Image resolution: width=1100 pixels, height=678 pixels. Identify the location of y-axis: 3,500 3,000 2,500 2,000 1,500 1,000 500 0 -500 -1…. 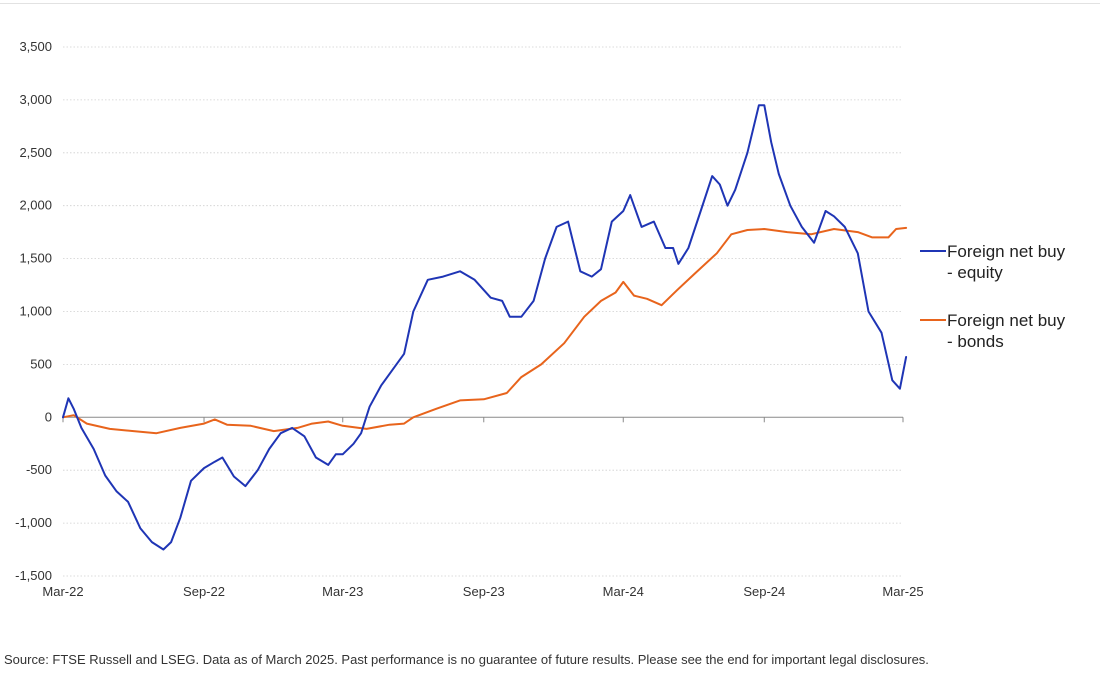
(33, 311).